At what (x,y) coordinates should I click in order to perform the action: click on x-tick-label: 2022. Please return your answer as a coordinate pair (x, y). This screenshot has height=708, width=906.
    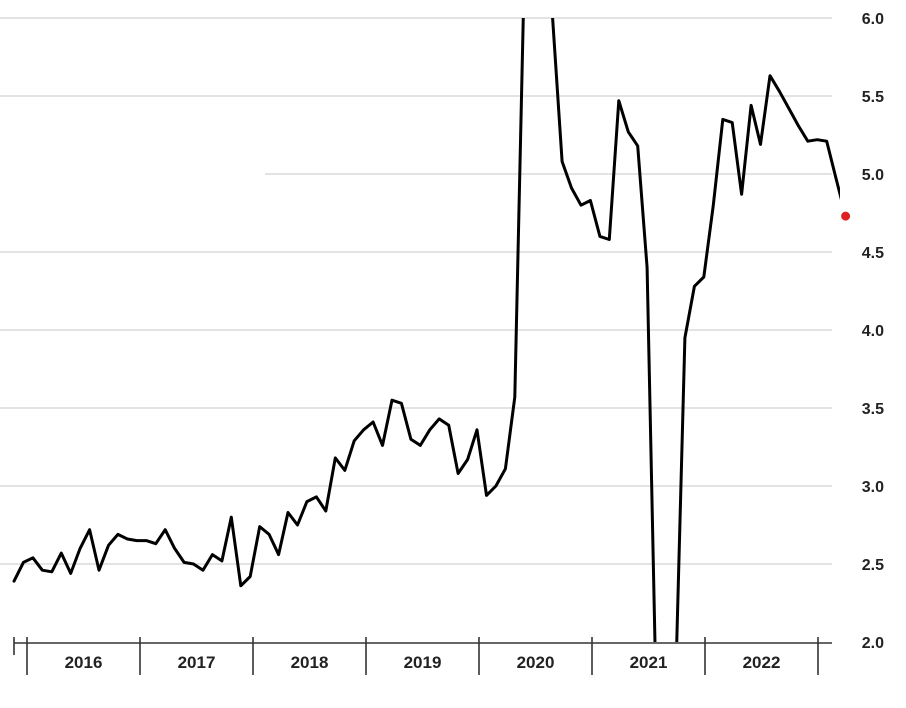
    Looking at the image, I should click on (762, 662).